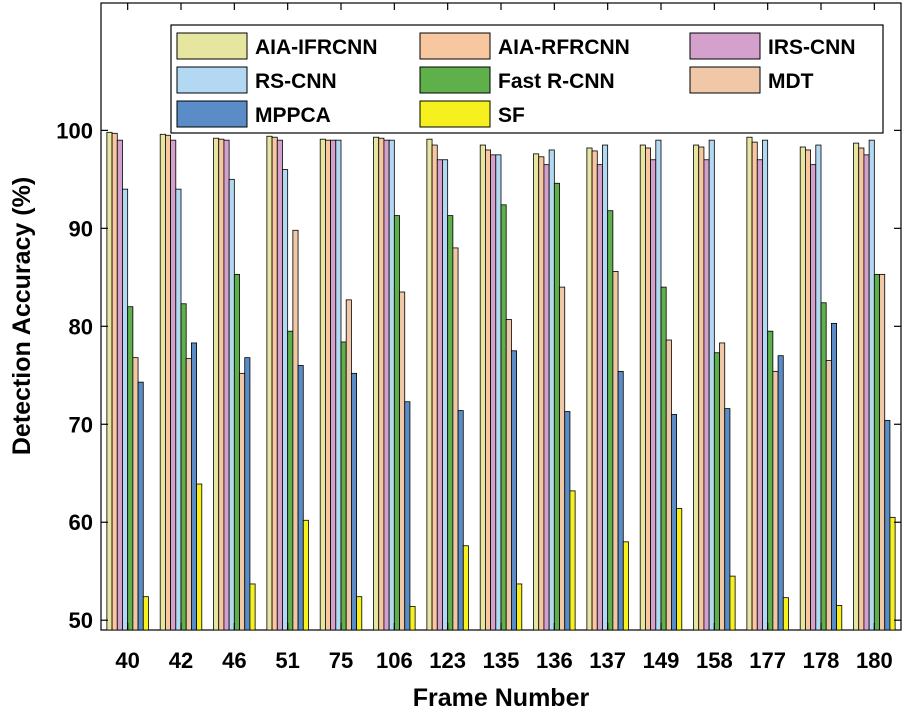  What do you see at coordinates (554, 660) in the screenshot?
I see `x-tick-label: 136` at bounding box center [554, 660].